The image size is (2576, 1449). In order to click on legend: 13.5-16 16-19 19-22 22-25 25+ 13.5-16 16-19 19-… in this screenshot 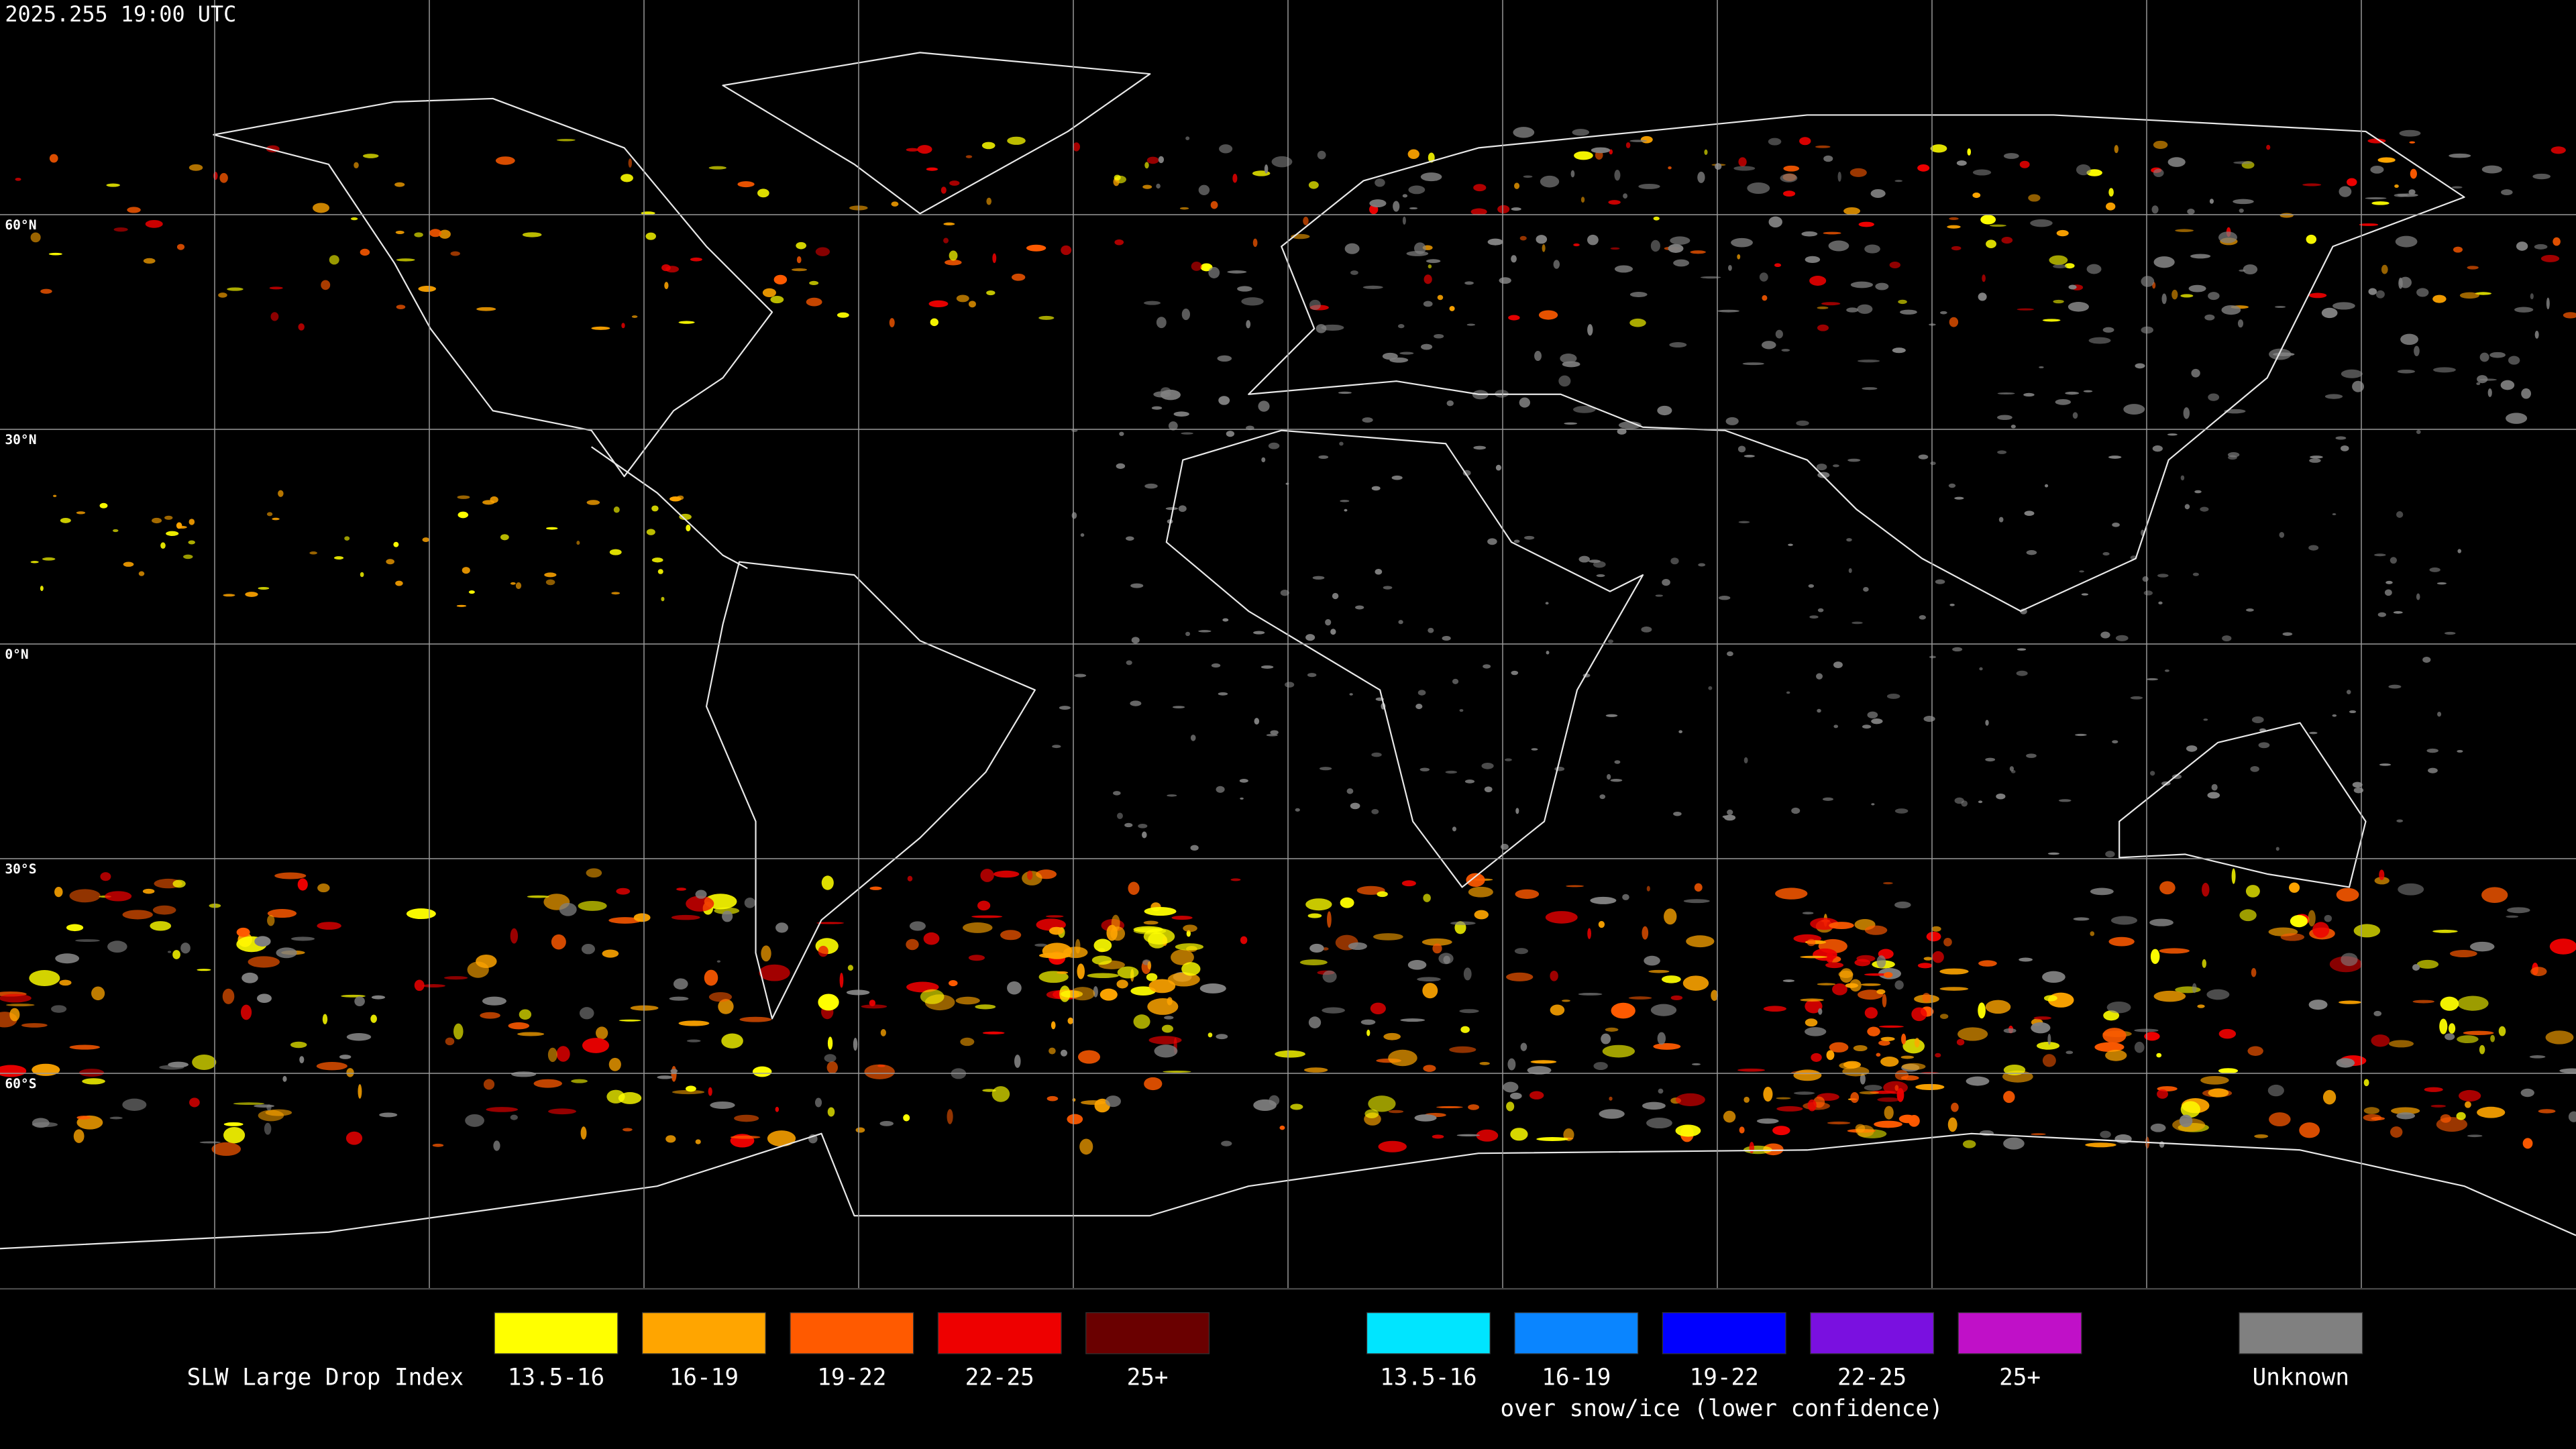, I will do `click(1428, 1351)`.